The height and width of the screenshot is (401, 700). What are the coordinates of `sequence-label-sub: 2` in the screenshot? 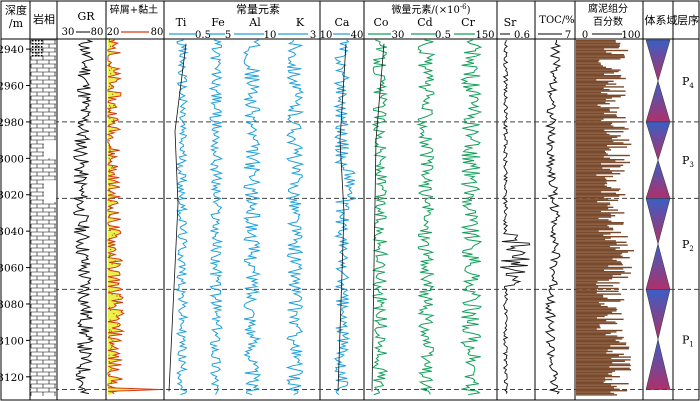 It's located at (691, 249).